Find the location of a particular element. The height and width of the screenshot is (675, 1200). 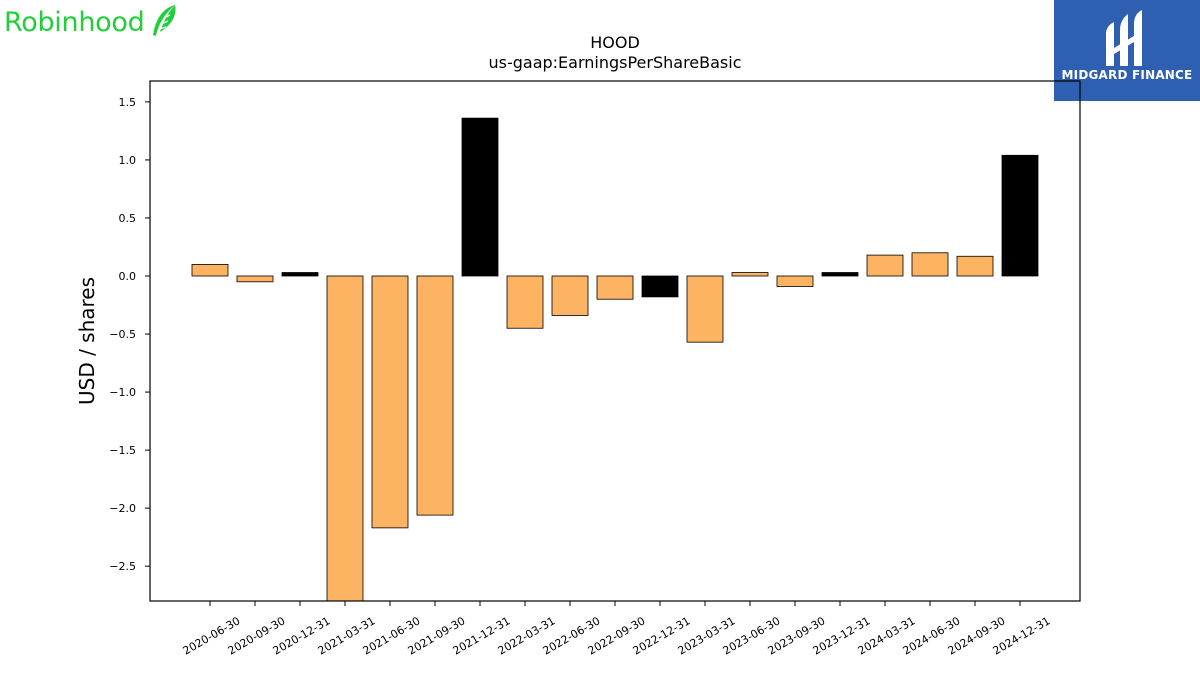

y-tick-label: 1.0 is located at coordinates (128, 160).